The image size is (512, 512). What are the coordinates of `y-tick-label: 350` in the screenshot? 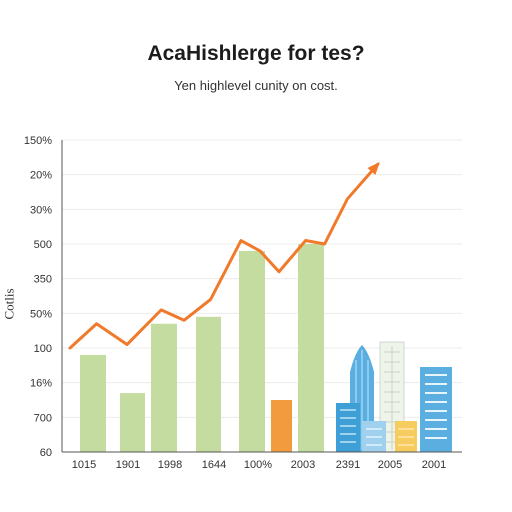 It's located at (43, 280).